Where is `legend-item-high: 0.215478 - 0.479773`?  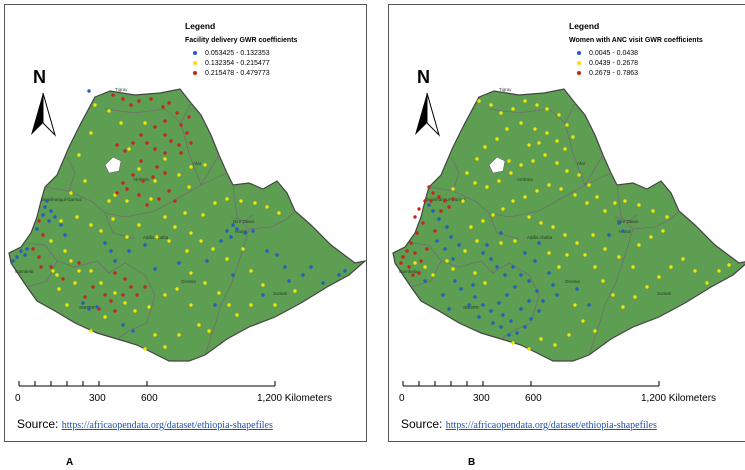 legend-item-high: 0.215478 - 0.479773 is located at coordinates (241, 73).